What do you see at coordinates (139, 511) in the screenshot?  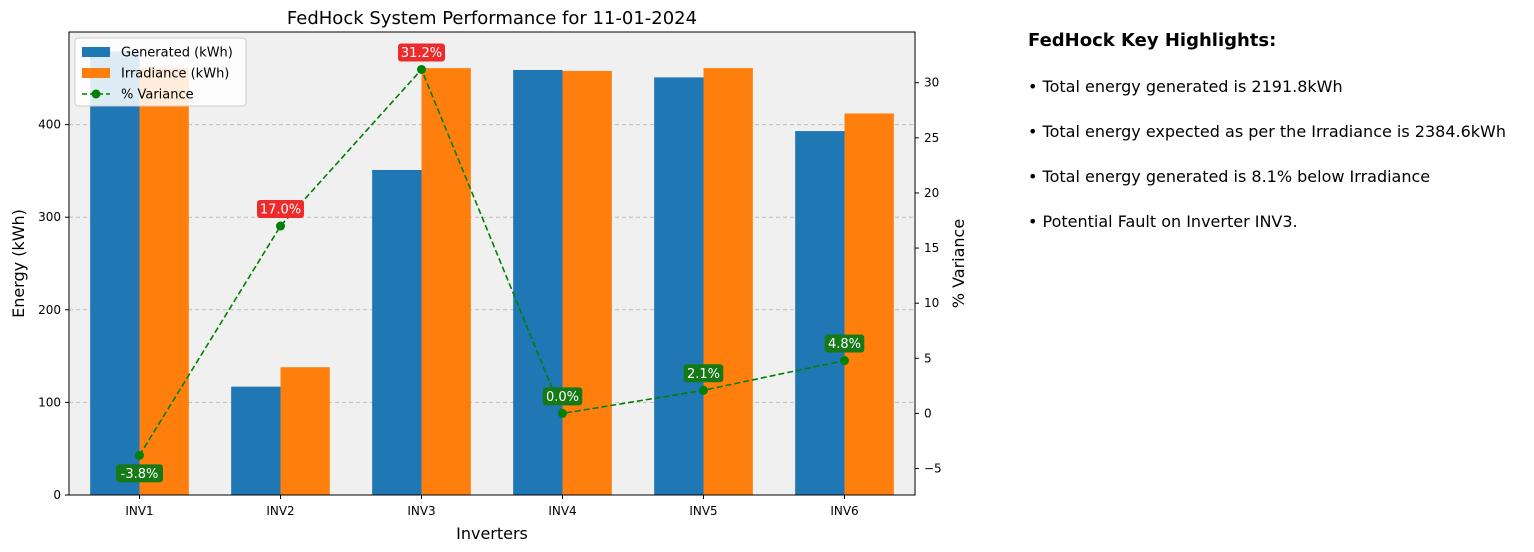 I see `x-tick-label: INV1` at bounding box center [139, 511].